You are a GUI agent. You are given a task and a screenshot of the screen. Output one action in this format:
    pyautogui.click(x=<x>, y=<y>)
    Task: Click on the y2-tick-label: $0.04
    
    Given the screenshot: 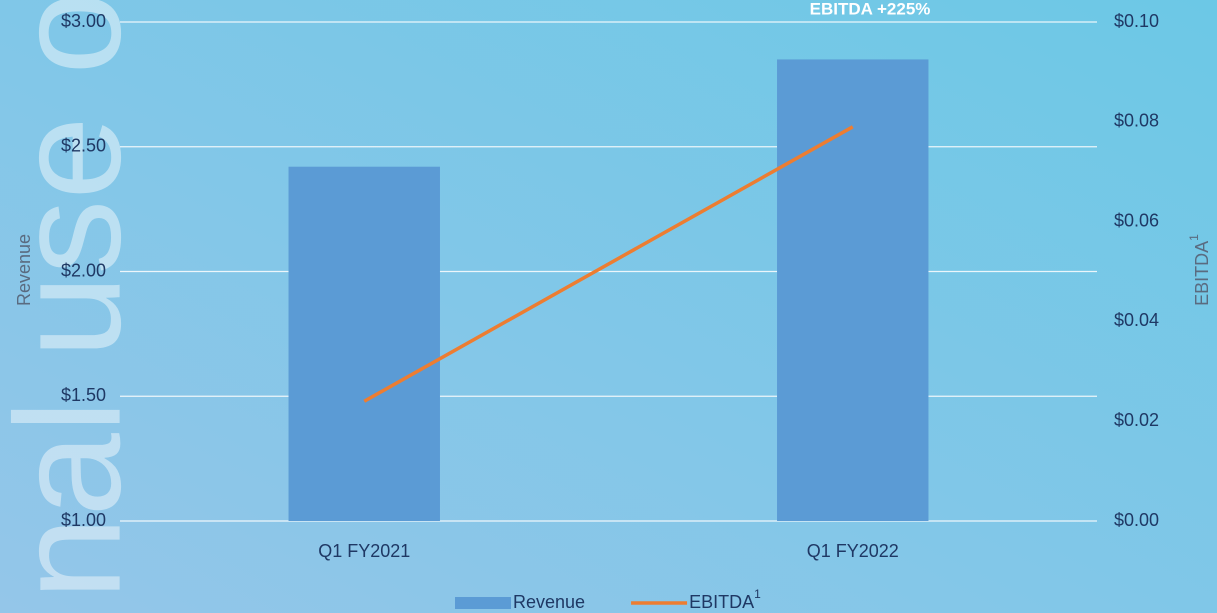 What is the action you would take?
    pyautogui.click(x=1136, y=320)
    